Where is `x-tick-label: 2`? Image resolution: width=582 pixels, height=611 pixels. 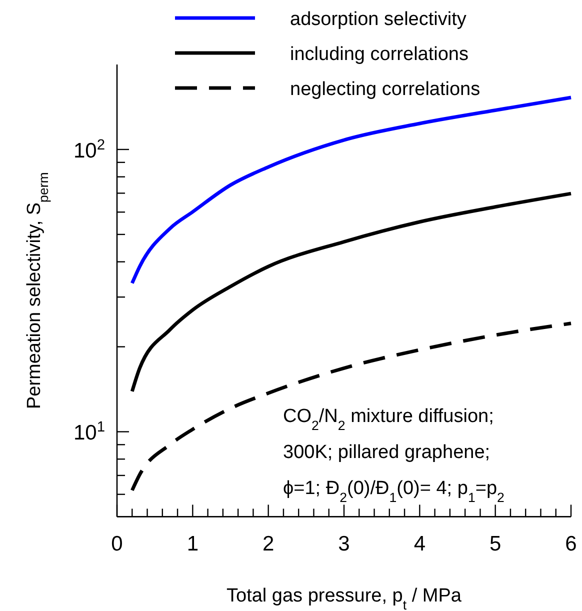 x-tick-label: 2 is located at coordinates (268, 544).